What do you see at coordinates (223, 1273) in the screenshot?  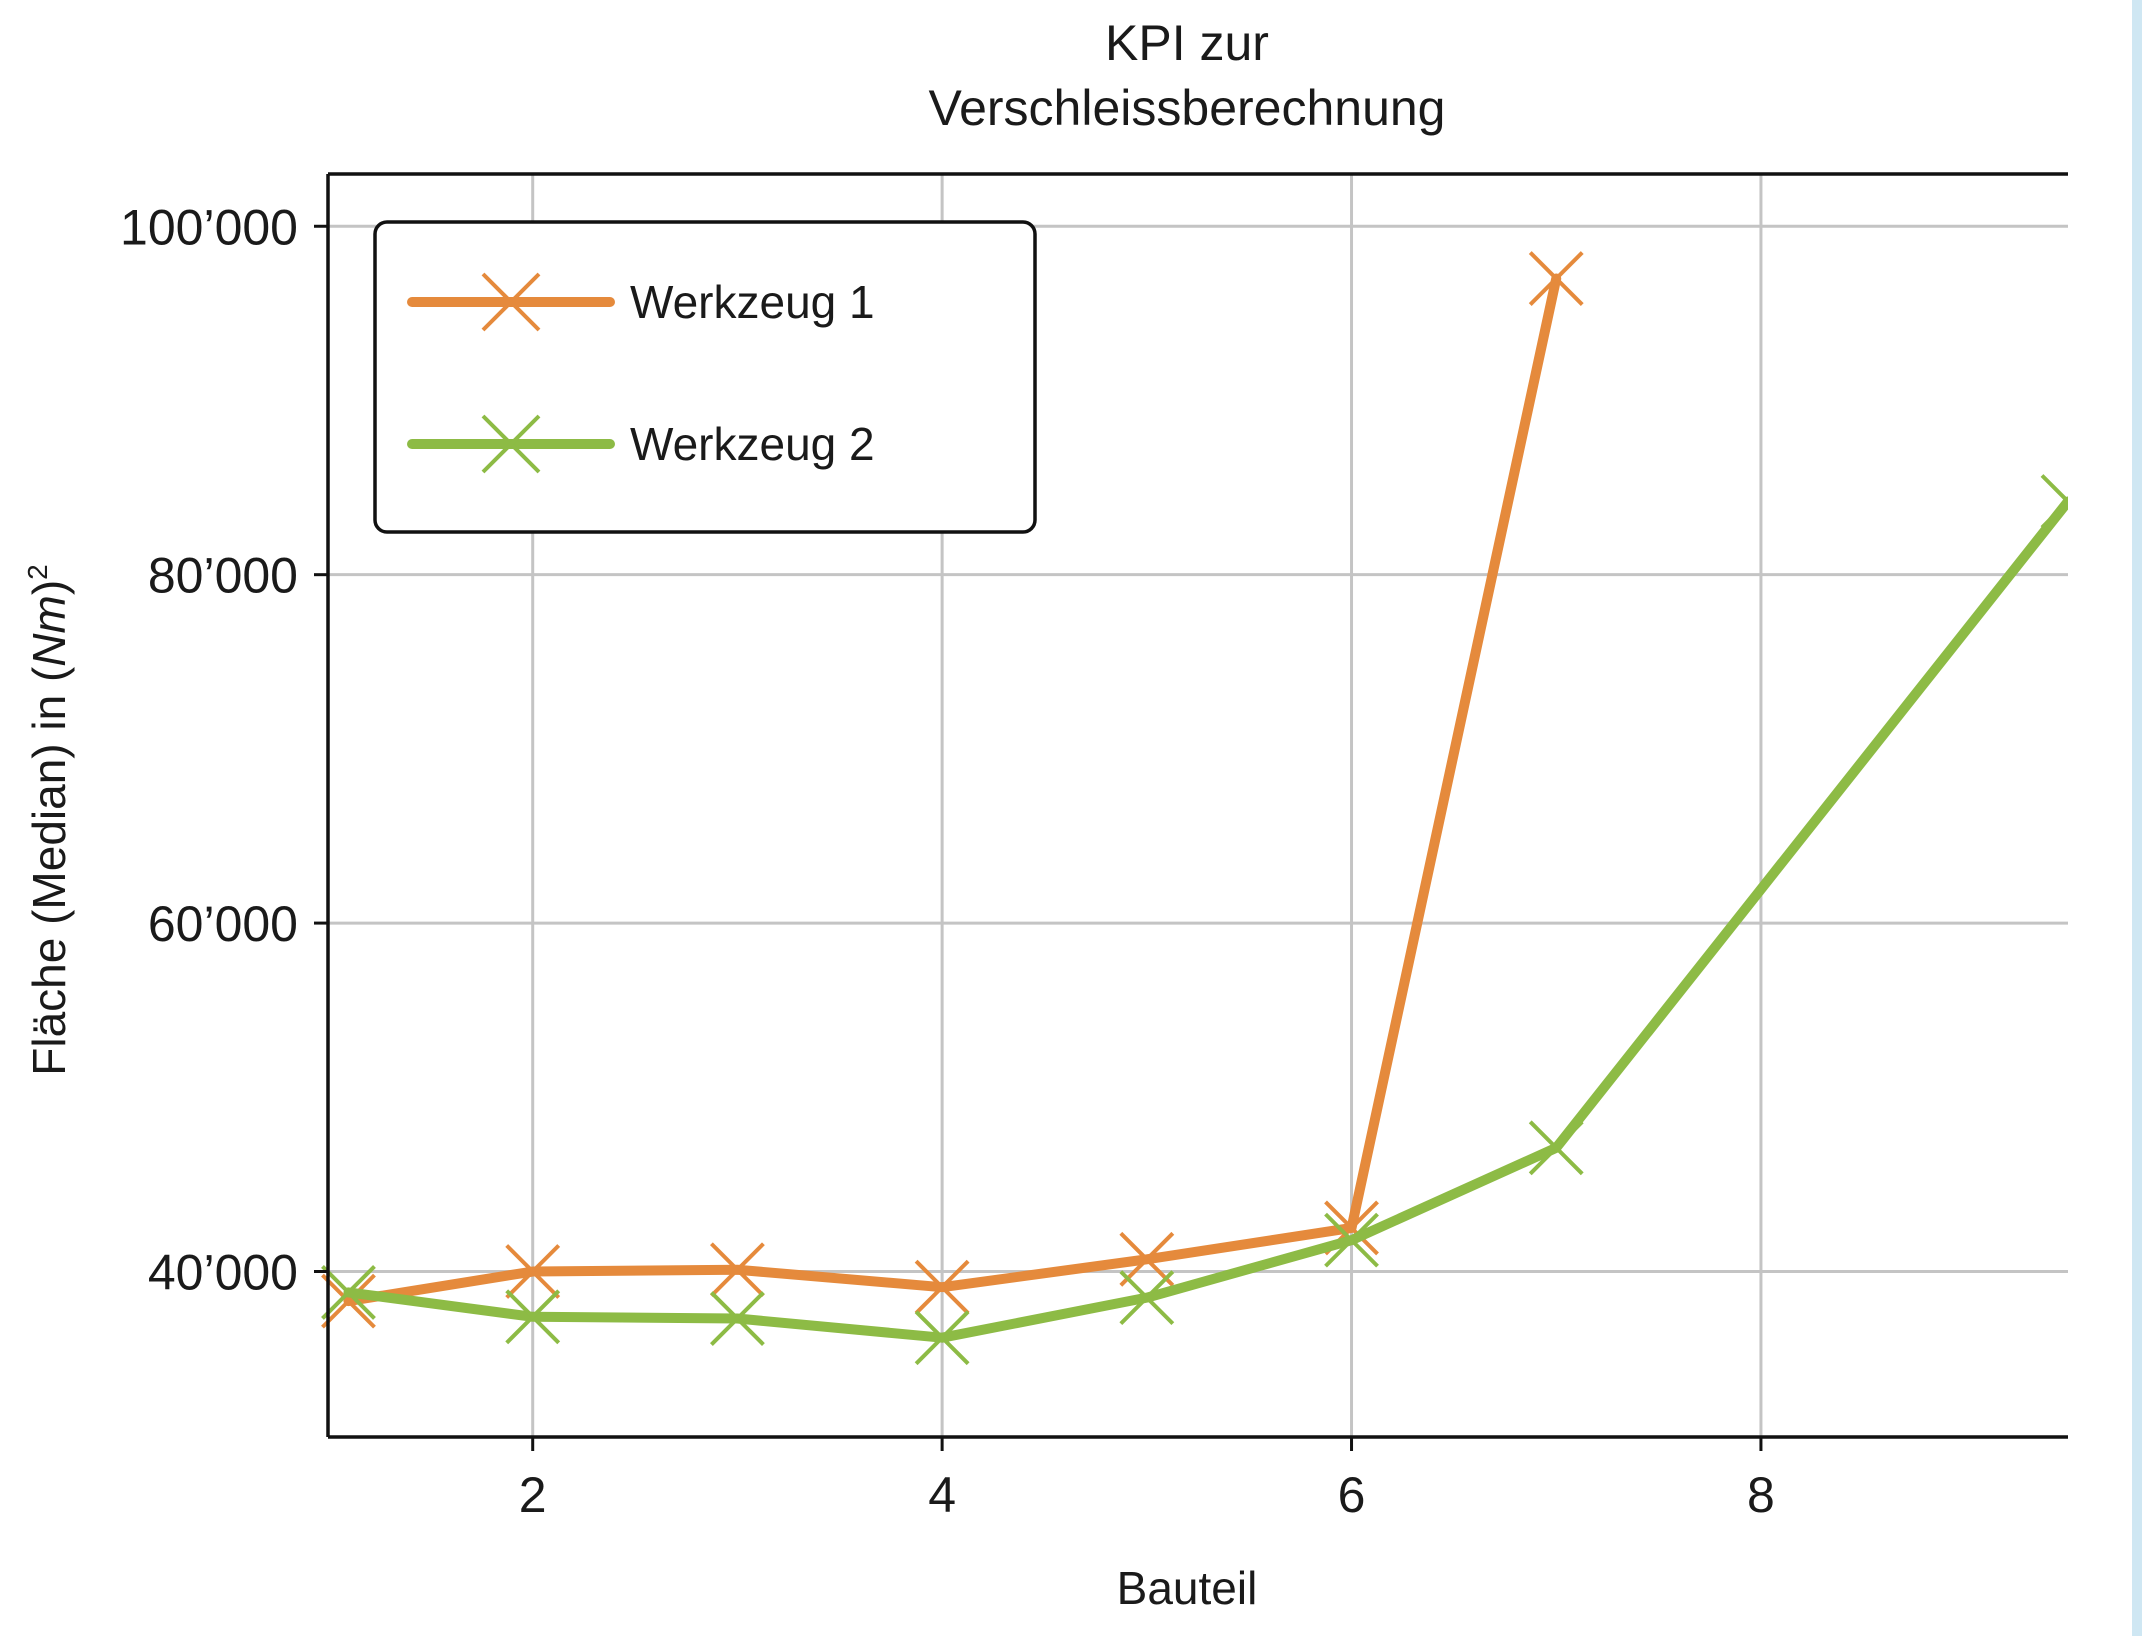 I see `y-tick-label: 40’000` at bounding box center [223, 1273].